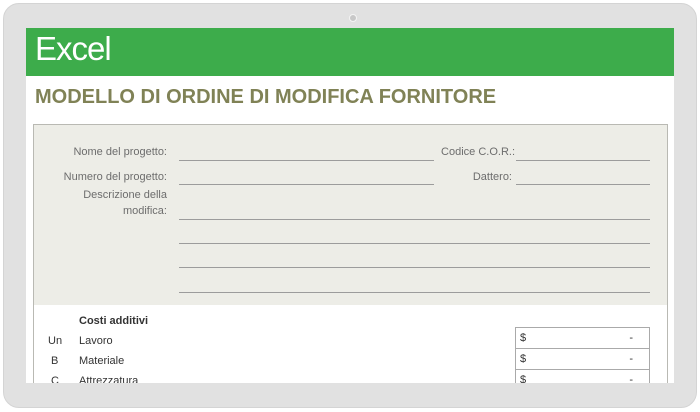  I want to click on project-number-label: Numero del progetto:, so click(115, 177).